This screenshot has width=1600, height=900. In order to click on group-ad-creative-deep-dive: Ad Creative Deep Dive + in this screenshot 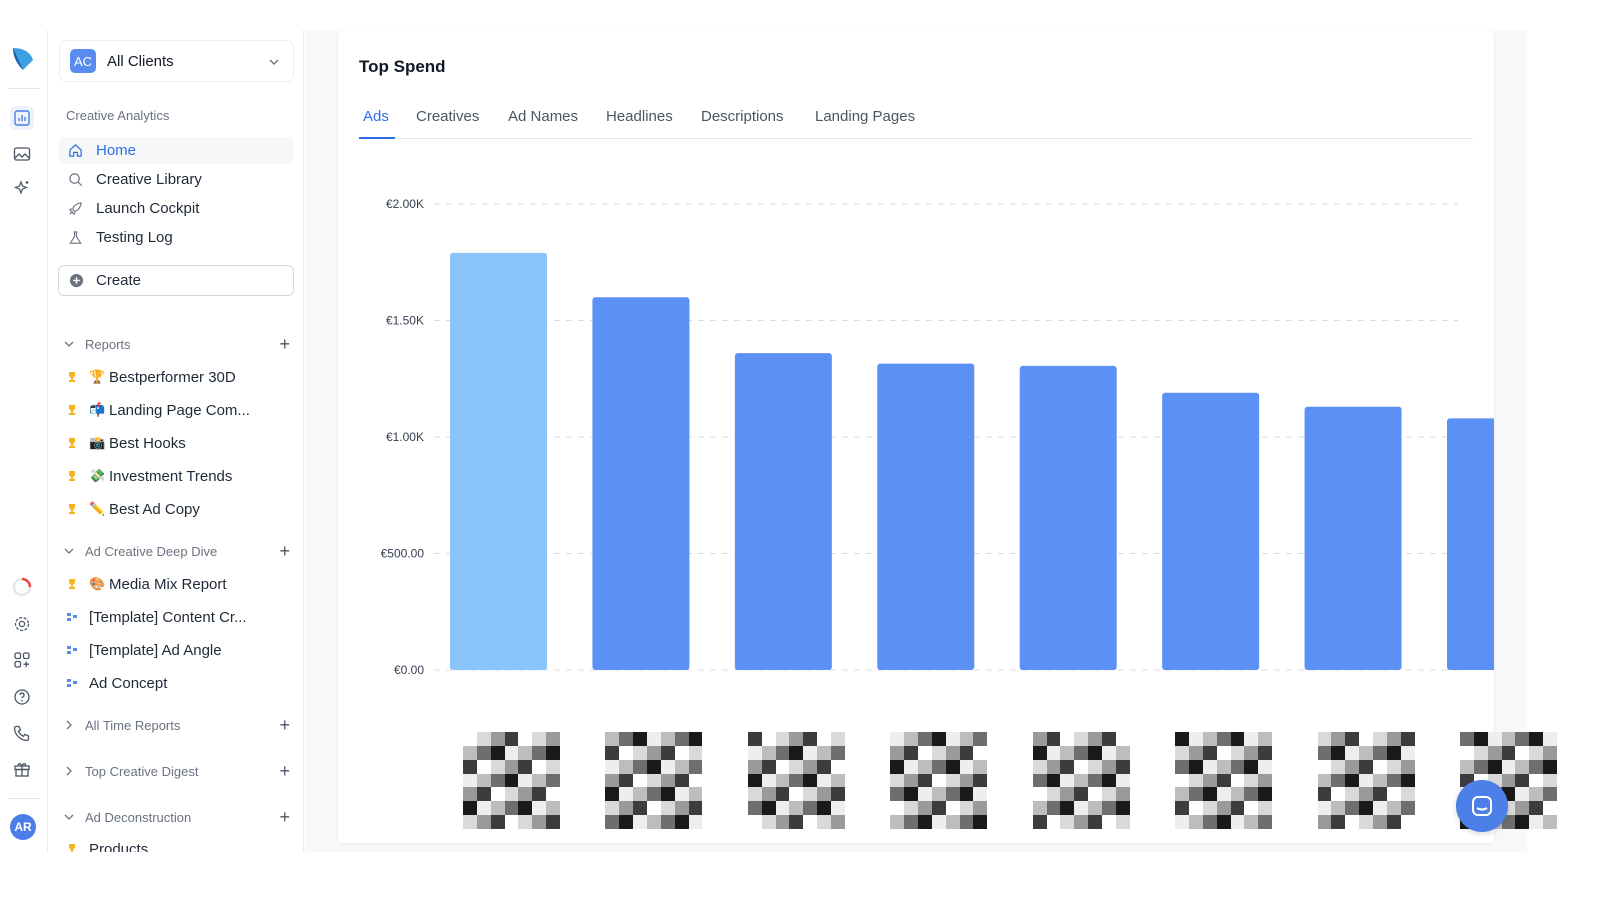, I will do `click(178, 551)`.